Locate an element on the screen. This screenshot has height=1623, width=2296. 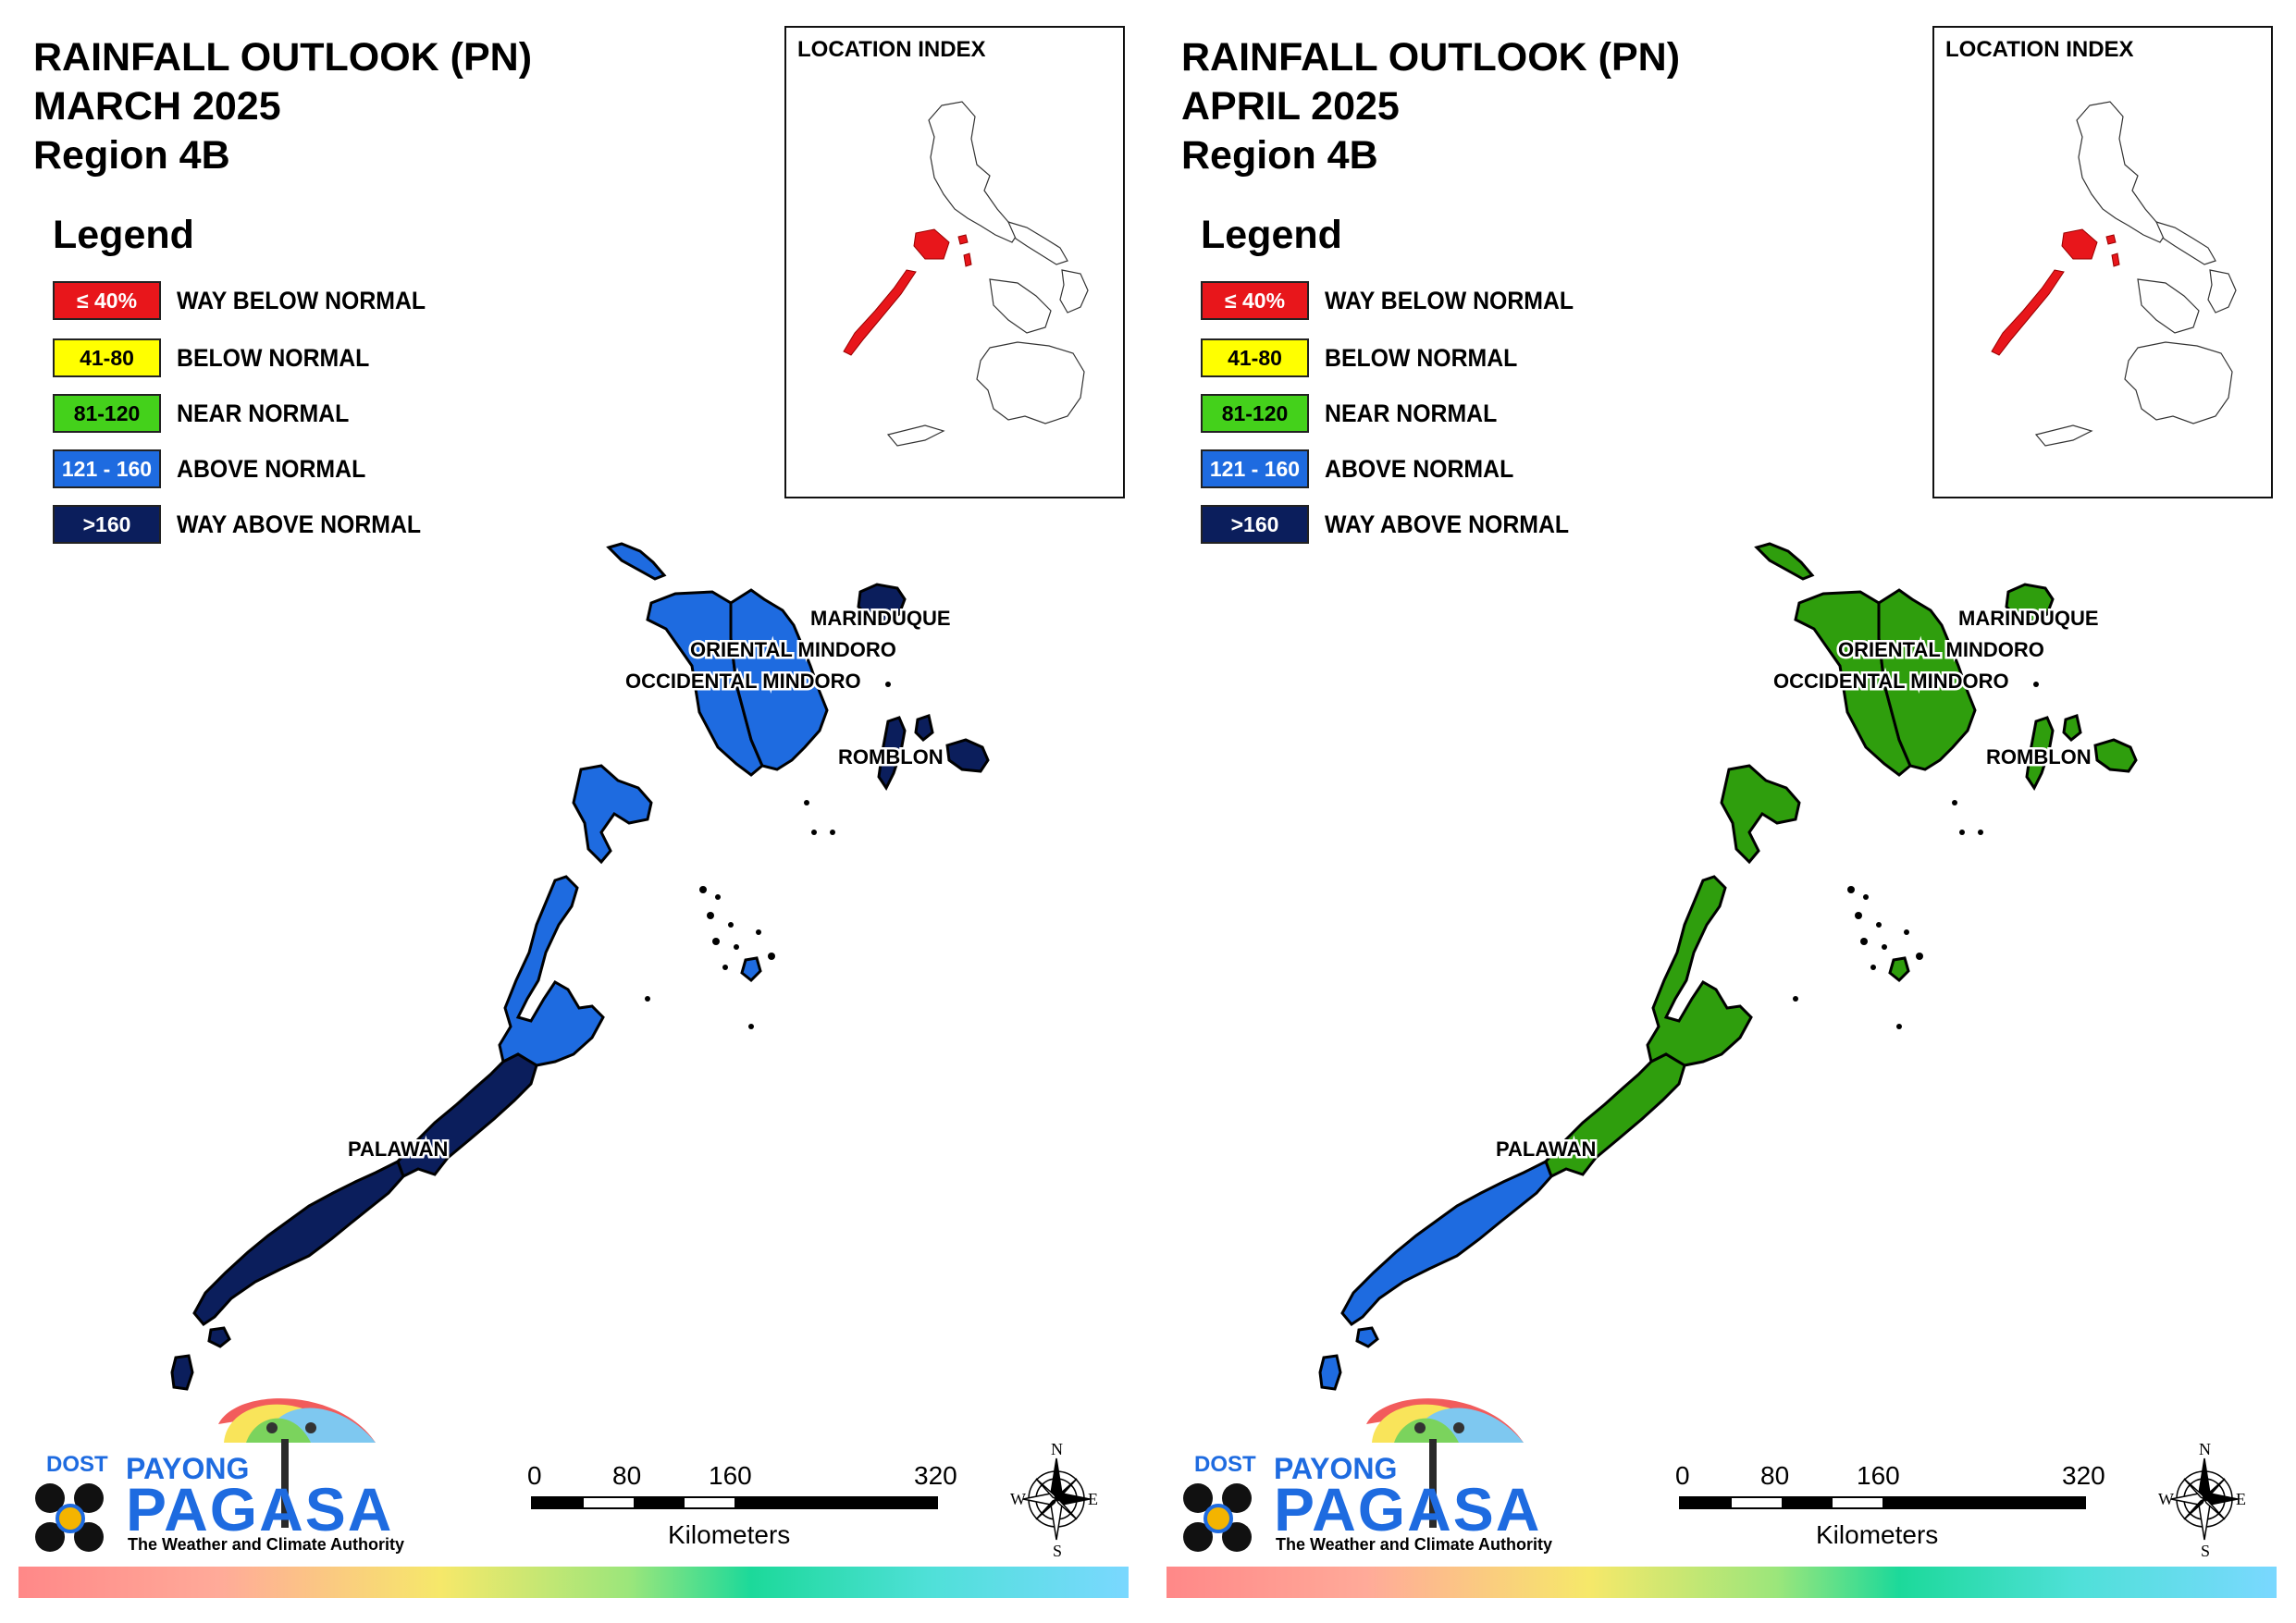
lubang-islands-shape is located at coordinates (636, 561).